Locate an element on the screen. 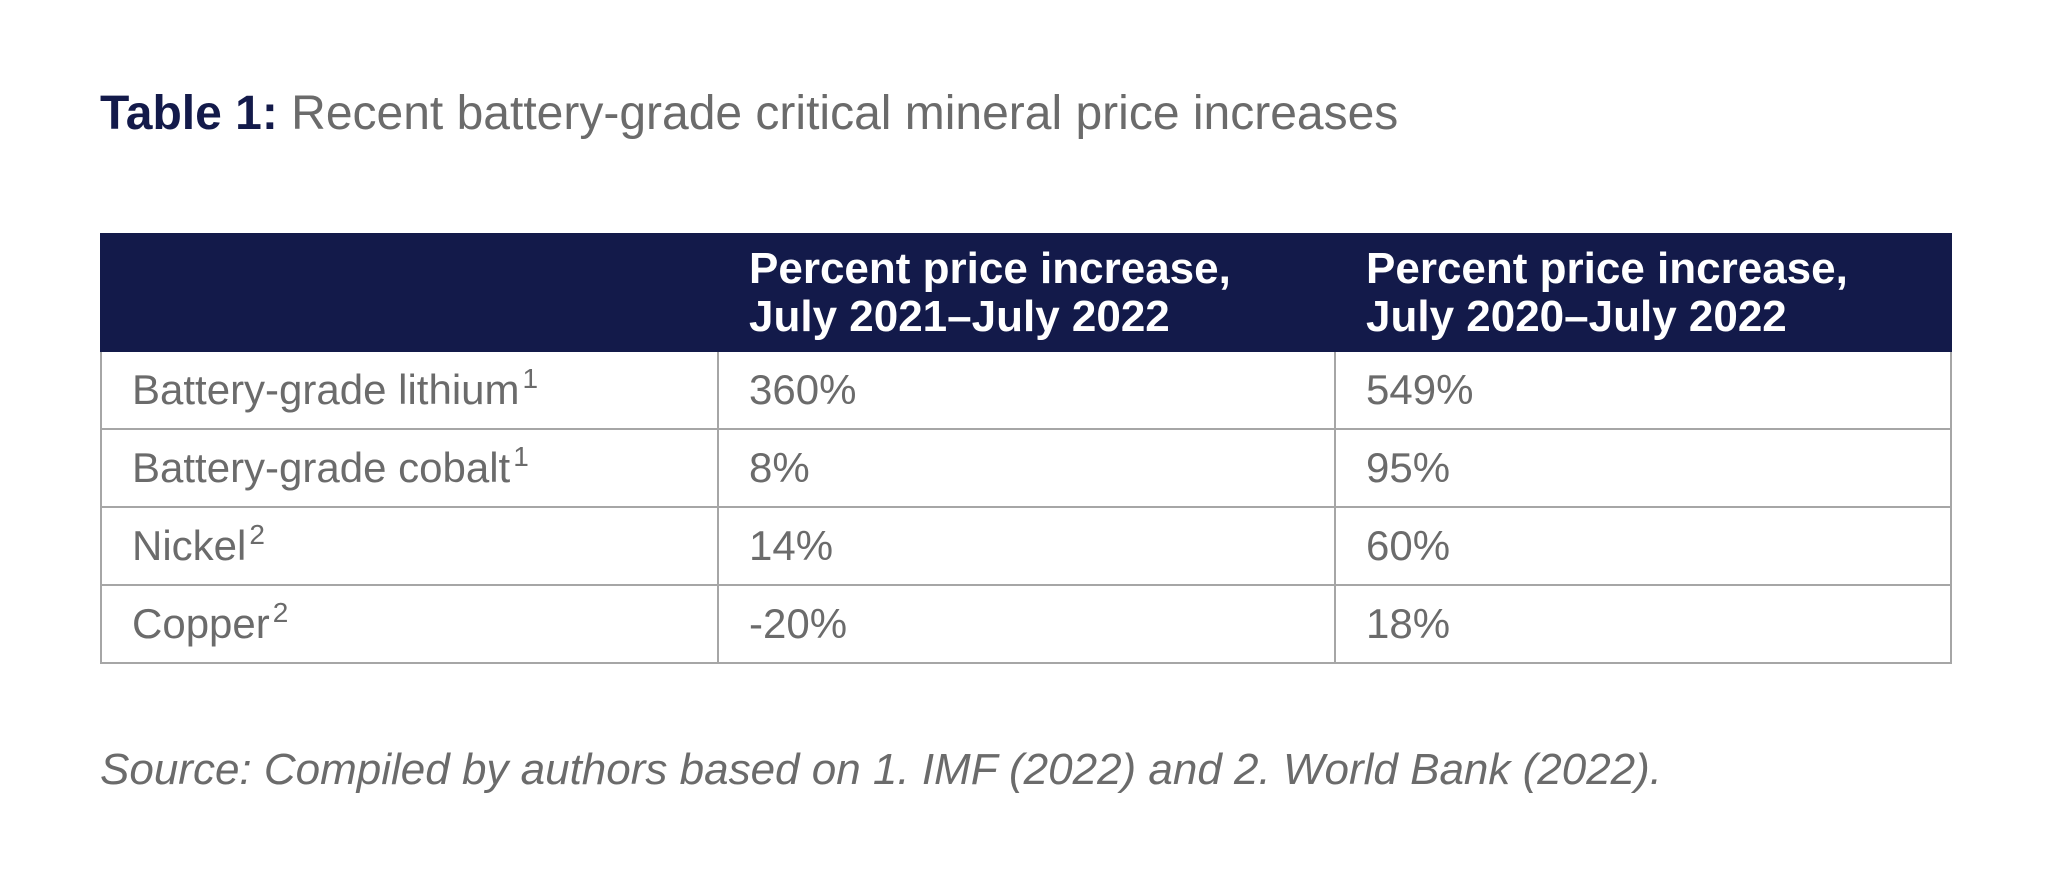  table-title-label: Table 1: is located at coordinates (189, 113).